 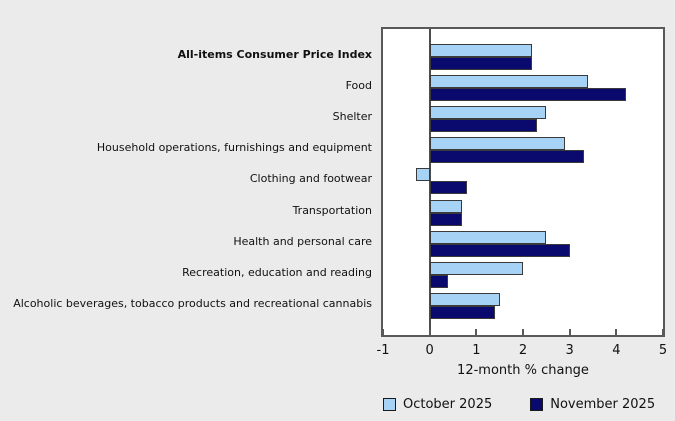 I want to click on legend-label-november: November 2025, so click(x=603, y=404).